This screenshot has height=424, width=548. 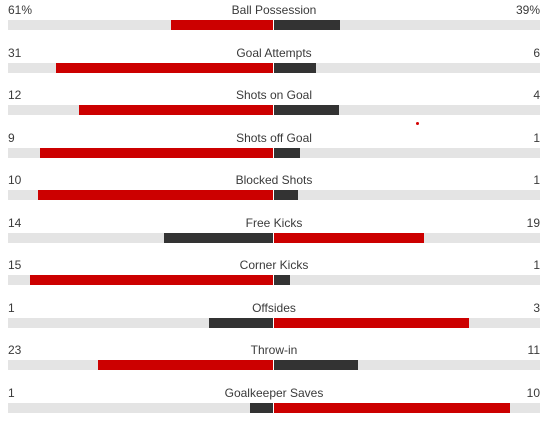 What do you see at coordinates (274, 392) in the screenshot?
I see `stat-name: Goalkeeper Saves` at bounding box center [274, 392].